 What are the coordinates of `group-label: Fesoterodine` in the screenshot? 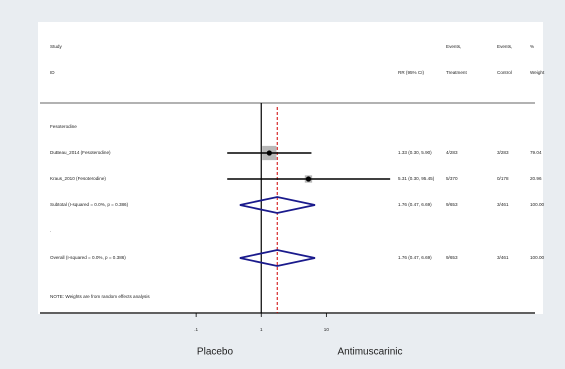 It's located at (63, 126).